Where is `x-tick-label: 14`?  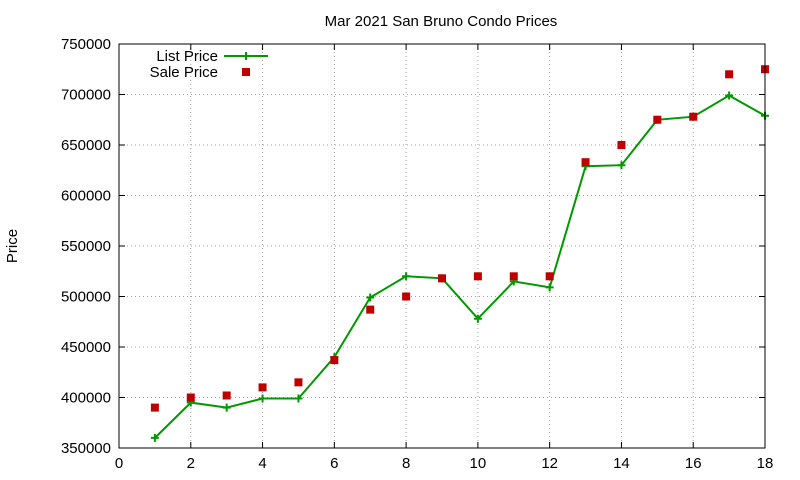
x-tick-label: 14 is located at coordinates (621, 463).